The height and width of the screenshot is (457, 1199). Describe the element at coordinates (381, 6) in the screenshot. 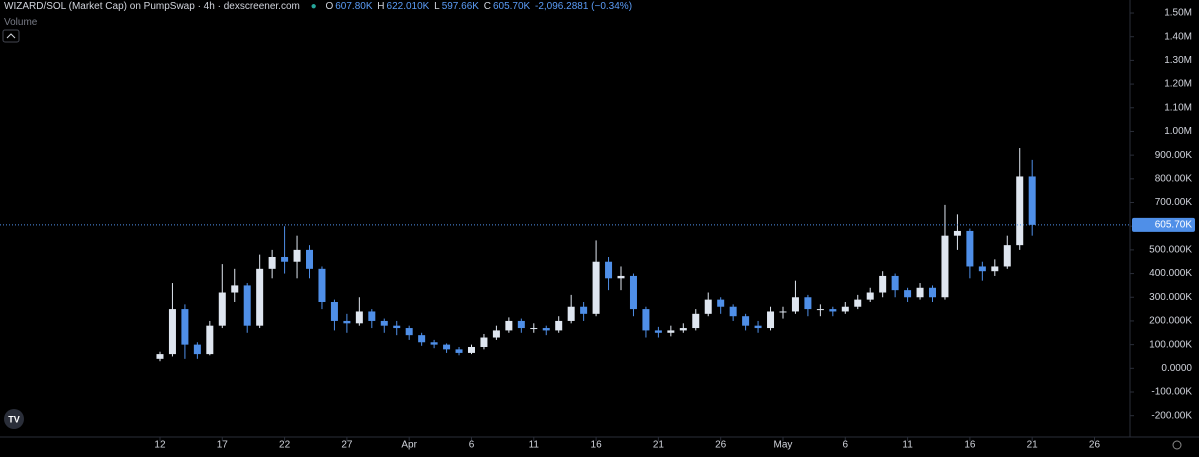

I see `ohlc-label: H` at that location.